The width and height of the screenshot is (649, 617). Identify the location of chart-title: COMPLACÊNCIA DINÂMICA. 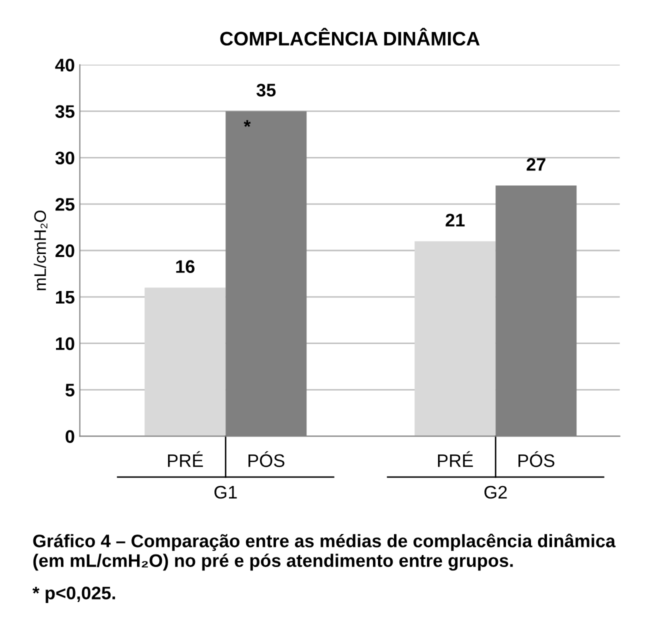
(350, 37).